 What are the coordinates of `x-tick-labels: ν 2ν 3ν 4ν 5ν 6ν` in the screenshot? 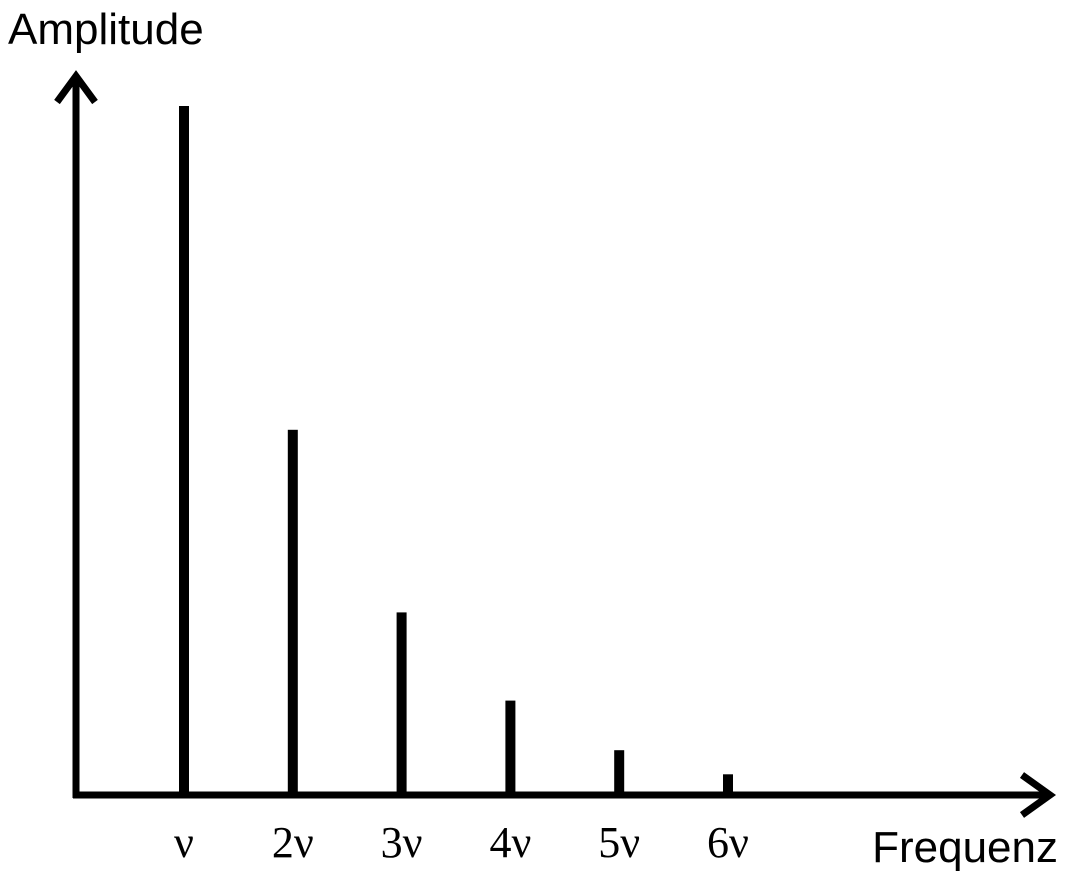 It's located at (461, 842).